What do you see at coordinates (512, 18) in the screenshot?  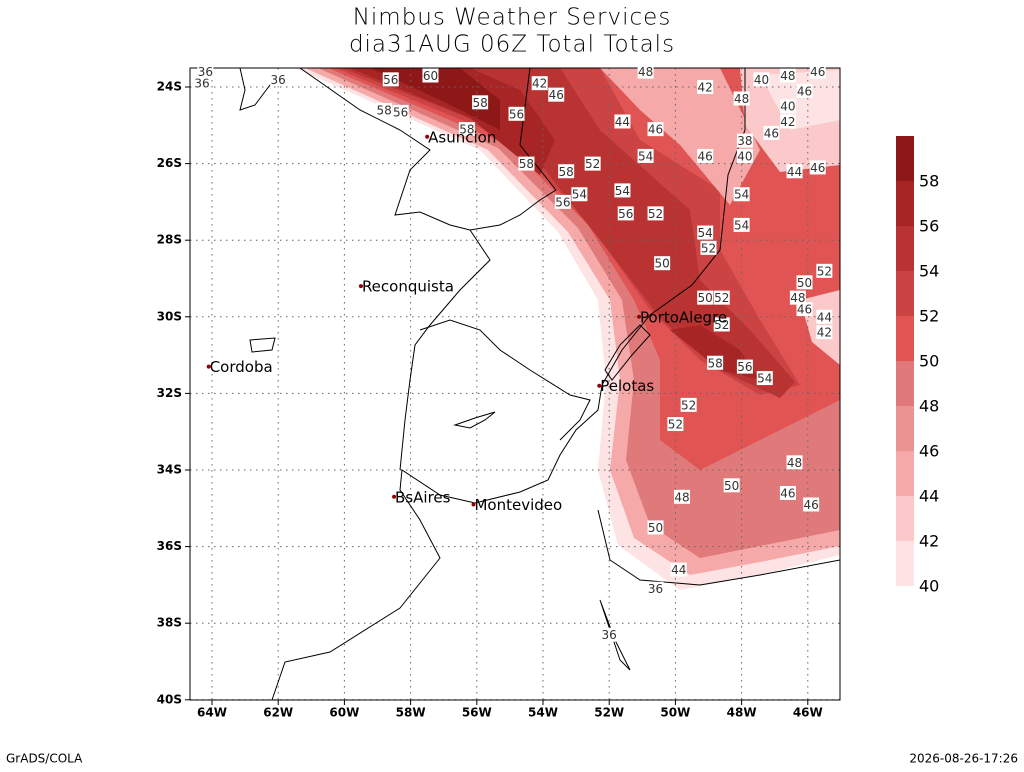 I see `title: Nimbus Weather Services` at bounding box center [512, 18].